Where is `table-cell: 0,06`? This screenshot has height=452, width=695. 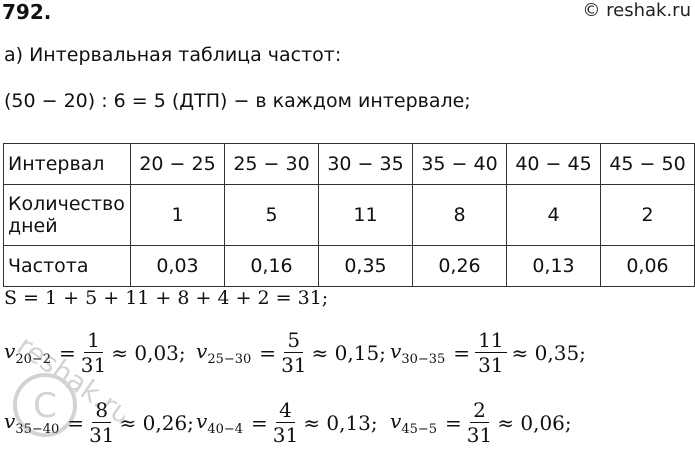 table-cell: 0,06 is located at coordinates (647, 266).